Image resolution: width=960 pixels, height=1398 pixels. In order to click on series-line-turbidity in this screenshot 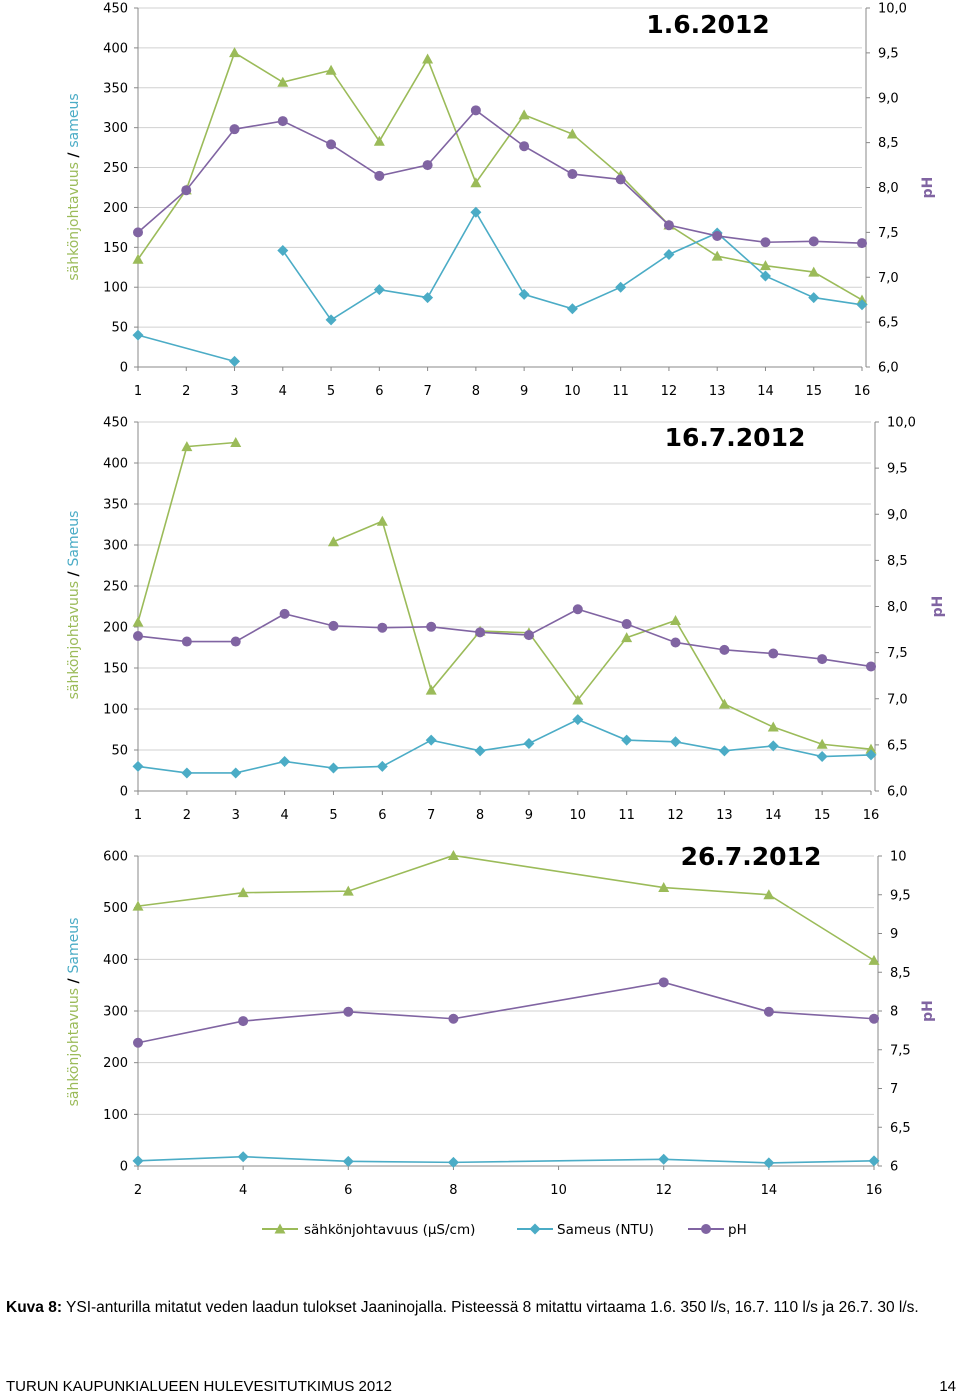, I will do `click(506, 1159)`.